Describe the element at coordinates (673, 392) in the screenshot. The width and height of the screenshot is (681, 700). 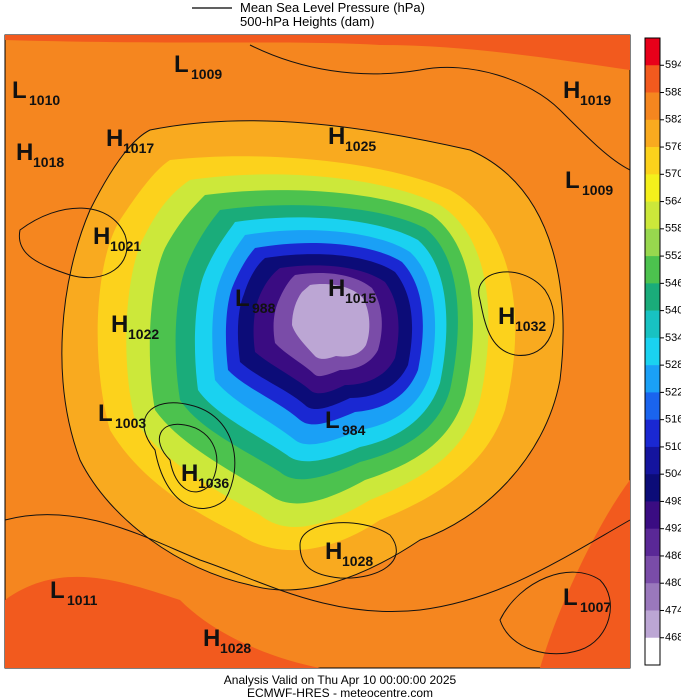
I see `colorbar-tick-label: 522` at that location.